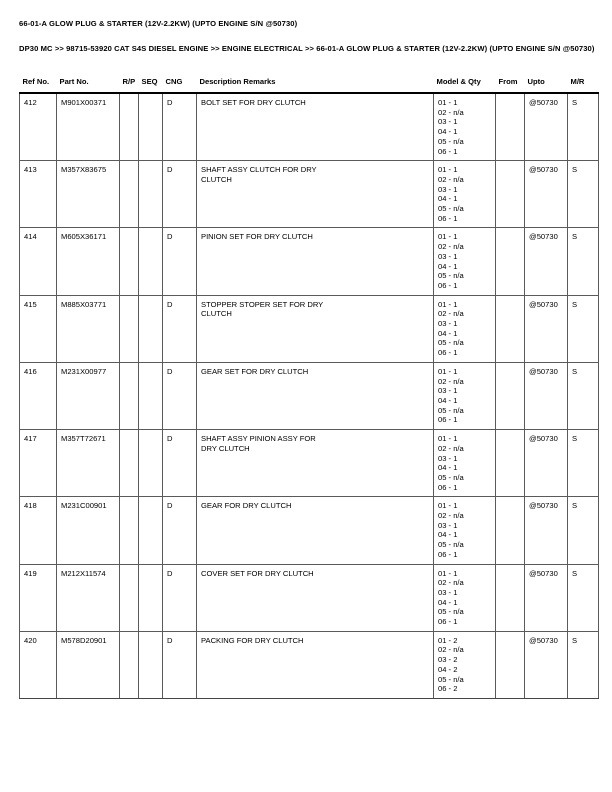 This screenshot has height=792, width=612. What do you see at coordinates (38, 597) in the screenshot?
I see `cell-ref-no: 419` at bounding box center [38, 597].